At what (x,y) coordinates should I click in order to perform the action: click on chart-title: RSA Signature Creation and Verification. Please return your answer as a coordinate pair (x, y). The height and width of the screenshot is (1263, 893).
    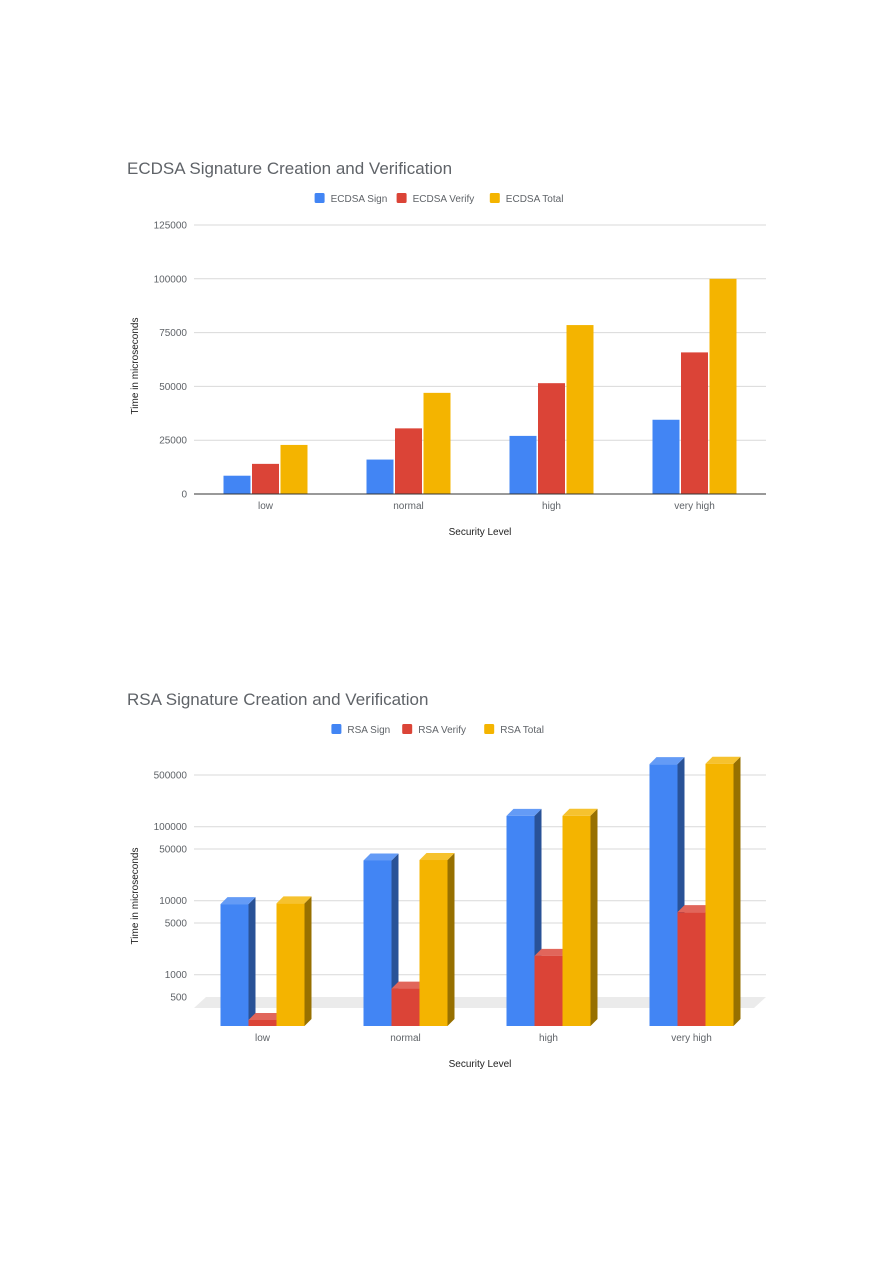
    Looking at the image, I should click on (277, 699).